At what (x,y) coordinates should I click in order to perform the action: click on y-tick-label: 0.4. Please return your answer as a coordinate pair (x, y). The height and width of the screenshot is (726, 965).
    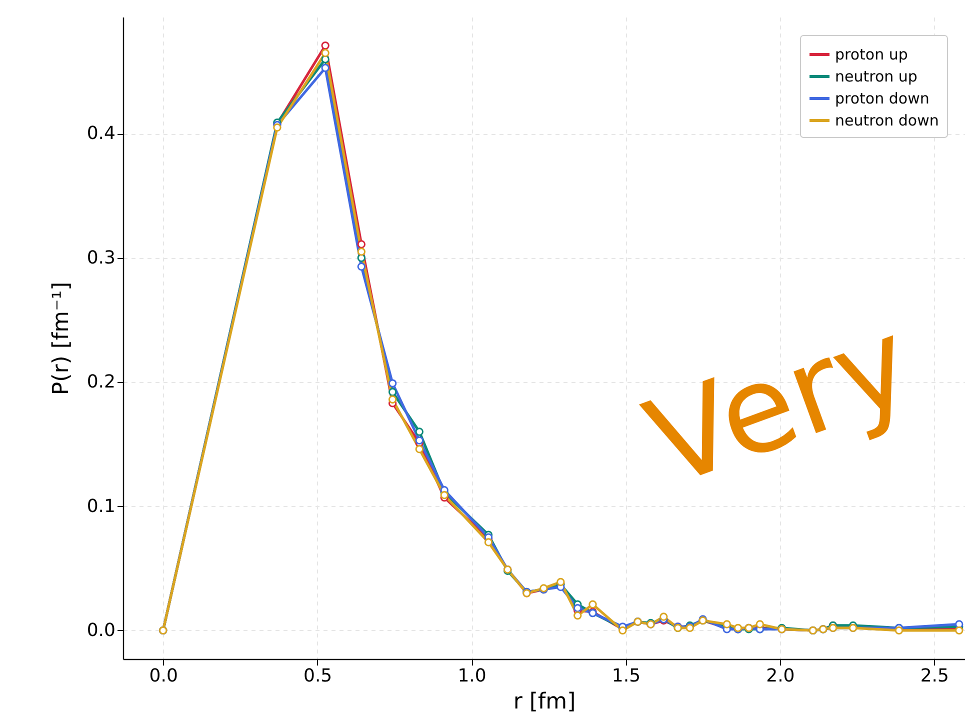
    Looking at the image, I should click on (101, 133).